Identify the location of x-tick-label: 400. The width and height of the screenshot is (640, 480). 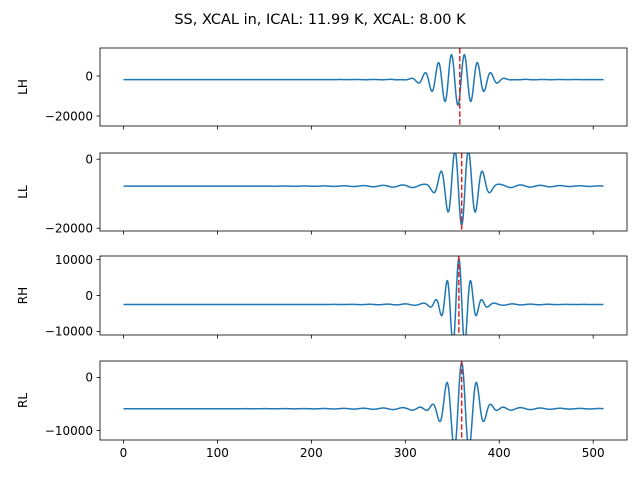
(499, 453).